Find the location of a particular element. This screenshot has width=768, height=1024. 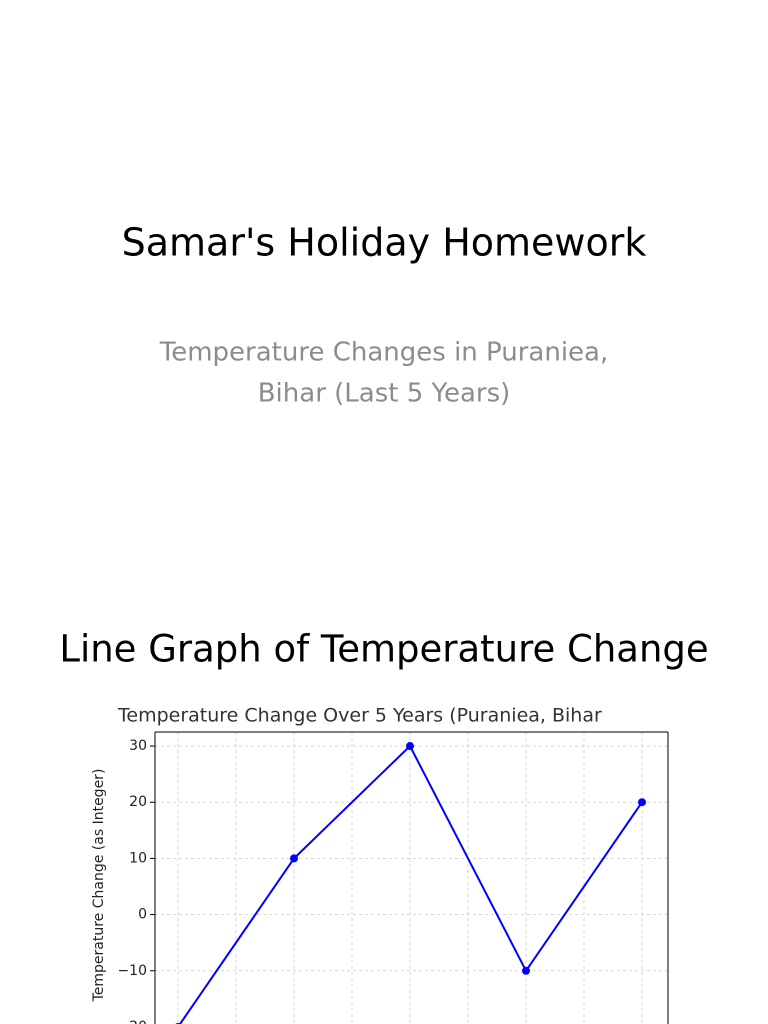

slide-subtitle: Bihar (Last 5 Years) is located at coordinates (384, 394).